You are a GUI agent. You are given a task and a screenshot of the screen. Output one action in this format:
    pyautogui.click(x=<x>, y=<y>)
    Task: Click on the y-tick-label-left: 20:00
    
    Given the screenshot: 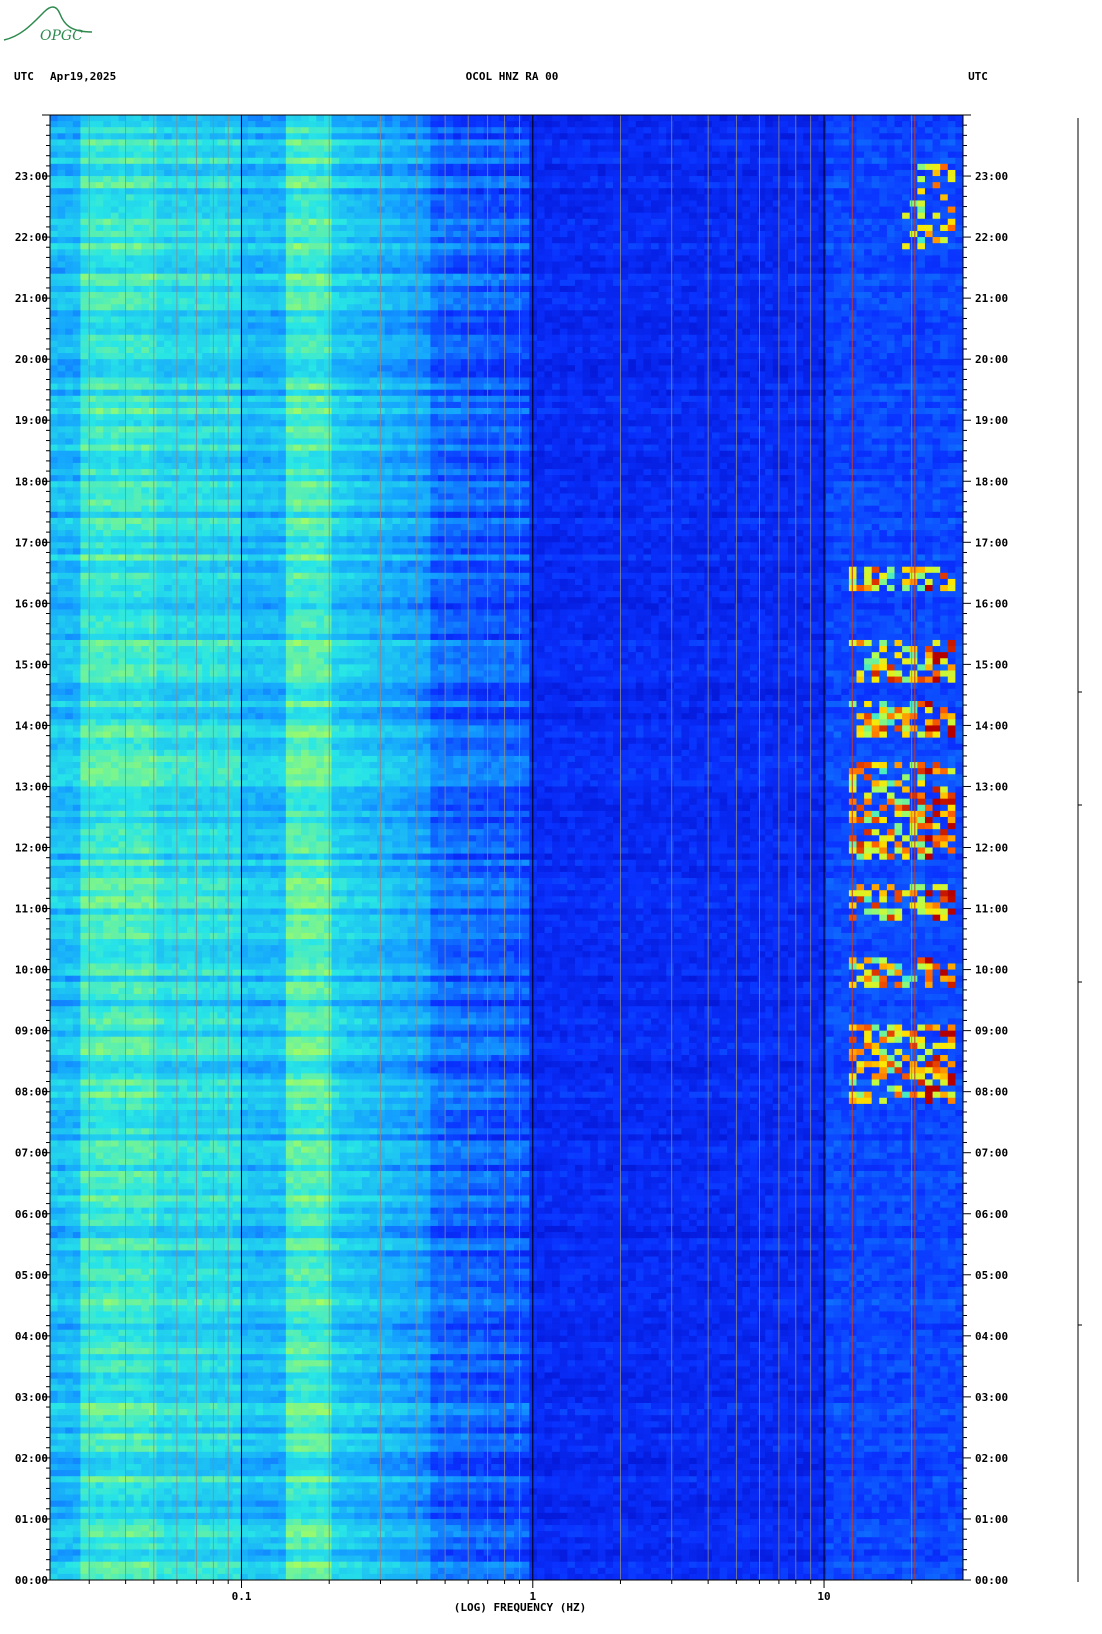 What is the action you would take?
    pyautogui.click(x=31, y=359)
    